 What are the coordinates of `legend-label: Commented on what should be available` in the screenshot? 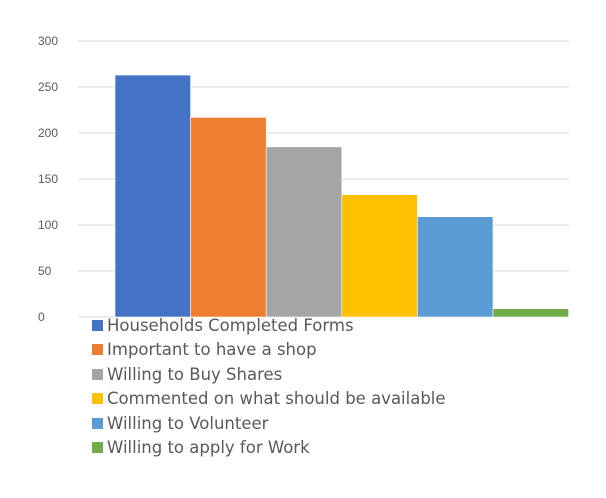 It's located at (276, 399).